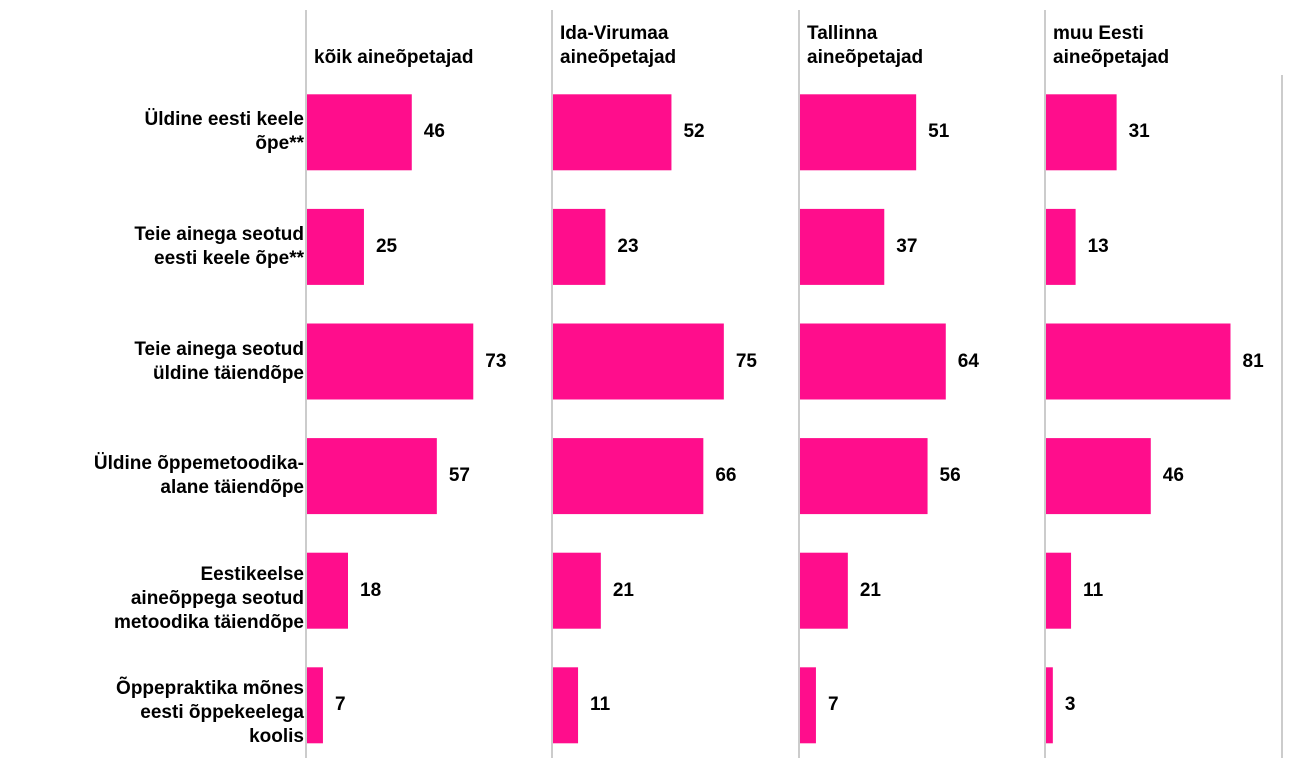  Describe the element at coordinates (198, 476) in the screenshot. I see `category-label: Üldine õppemetoodika- alane täiendõpe` at that location.